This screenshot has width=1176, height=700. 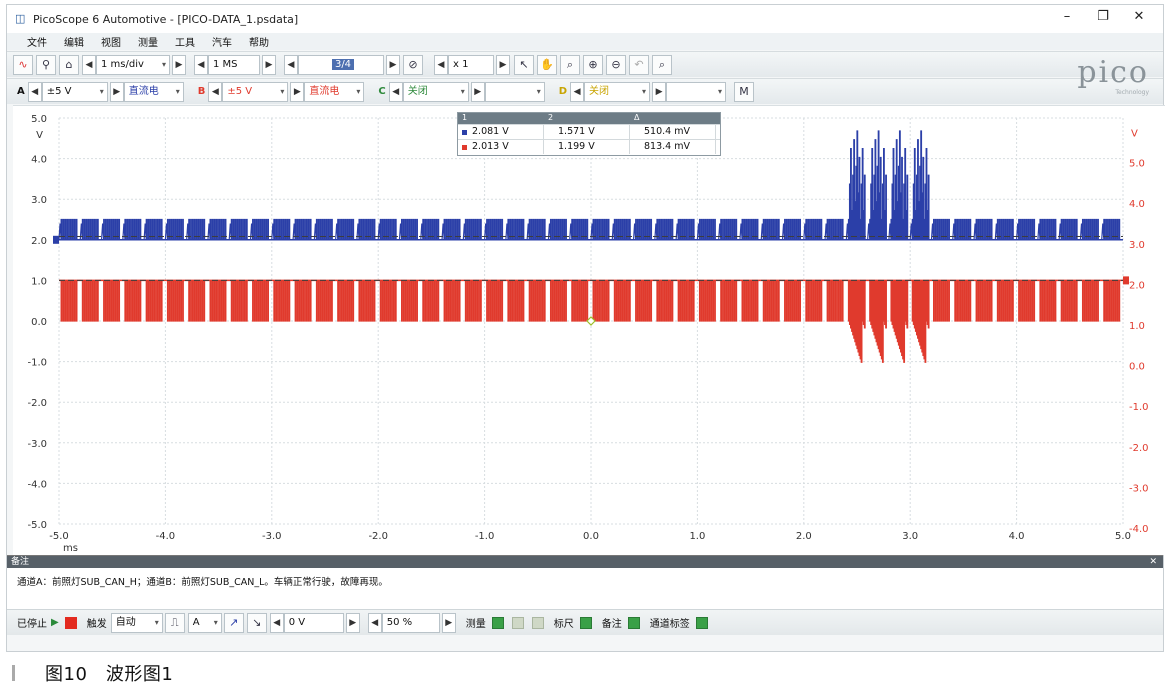 I want to click on channel-b-next-button: ▶, so click(x=297, y=91).